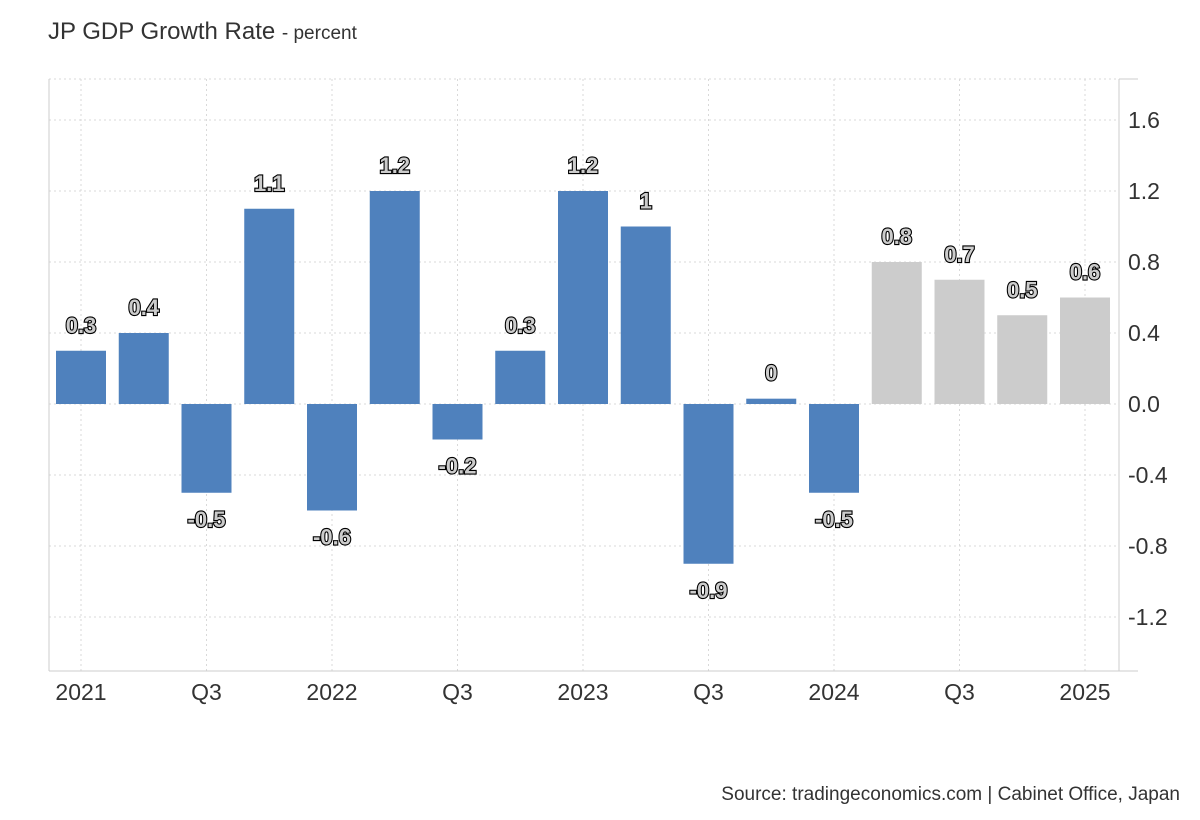  I want to click on chart-title: JP GDP Growth Rate - percent, so click(202, 32).